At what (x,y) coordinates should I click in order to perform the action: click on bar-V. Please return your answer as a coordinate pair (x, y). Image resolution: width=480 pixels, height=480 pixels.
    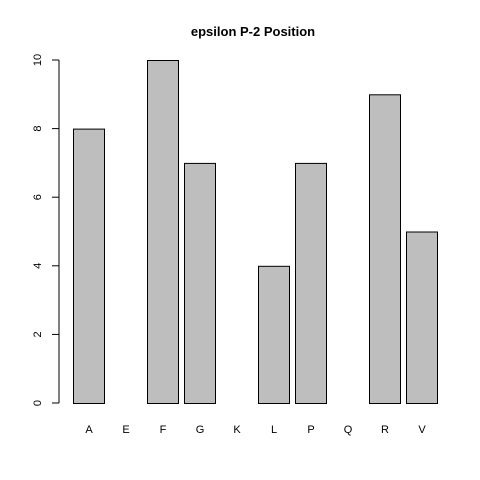
    Looking at the image, I should click on (422, 317).